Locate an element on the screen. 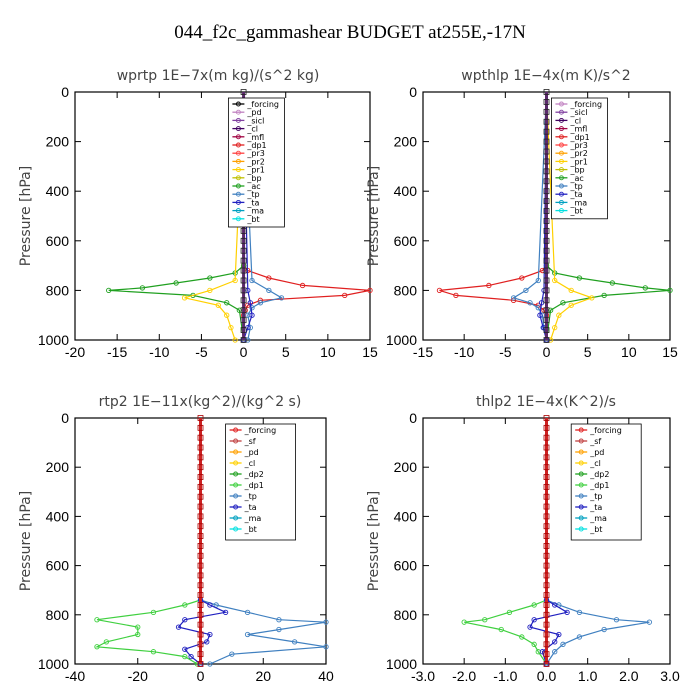  legend-label: _mfl is located at coordinates (578, 129).